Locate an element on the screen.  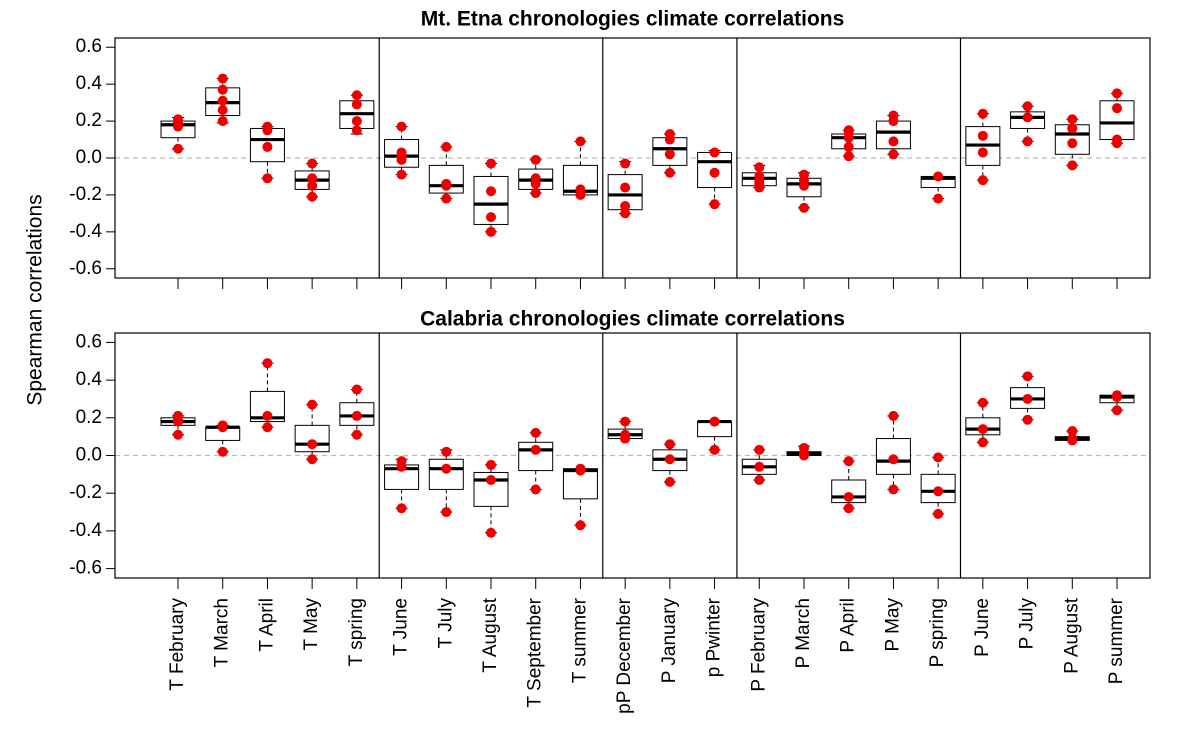
x-tick-label: T August is located at coordinates (490, 634).